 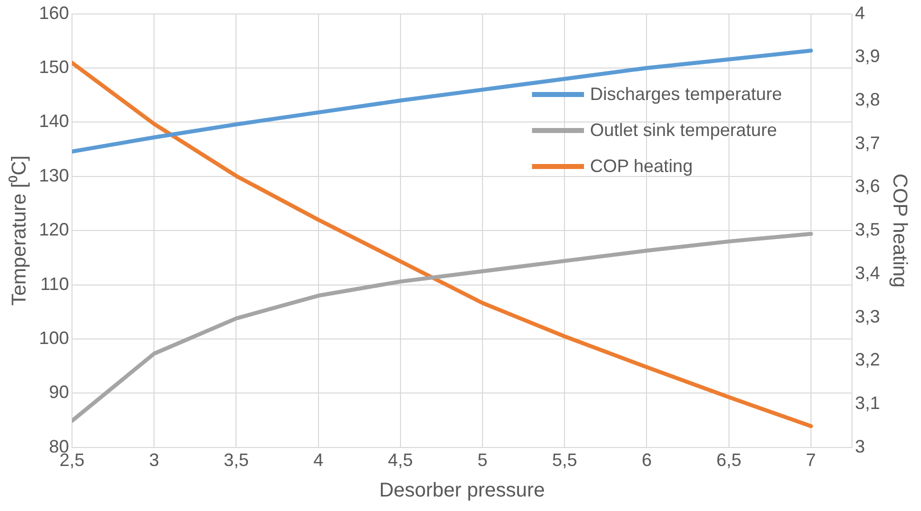 What do you see at coordinates (154, 460) in the screenshot?
I see `x-tick-label: 3` at bounding box center [154, 460].